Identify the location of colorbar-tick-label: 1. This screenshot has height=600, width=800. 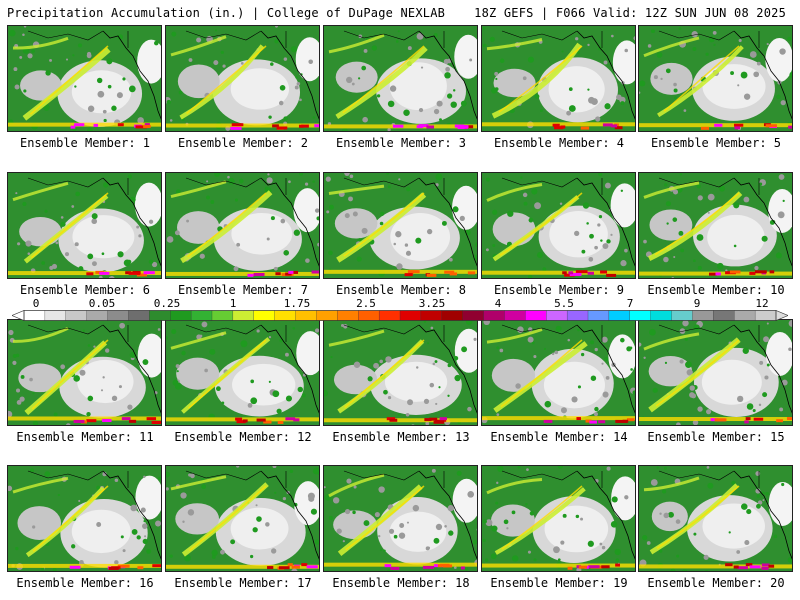
(233, 303).